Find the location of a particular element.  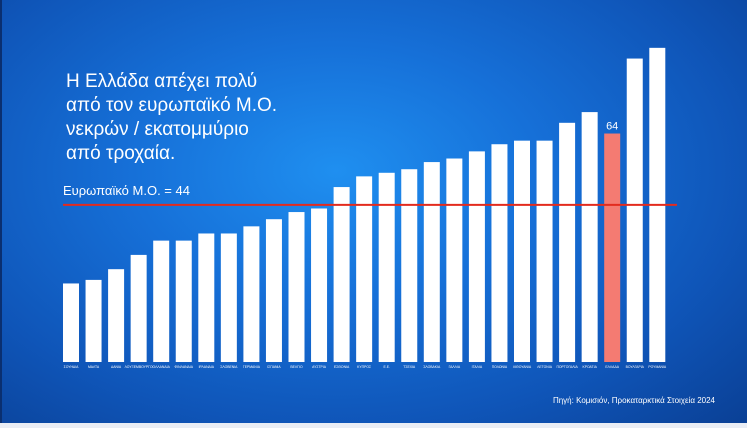

average-label: Ευρωπαϊκό Μ.Ο. = 44 is located at coordinates (126, 190).